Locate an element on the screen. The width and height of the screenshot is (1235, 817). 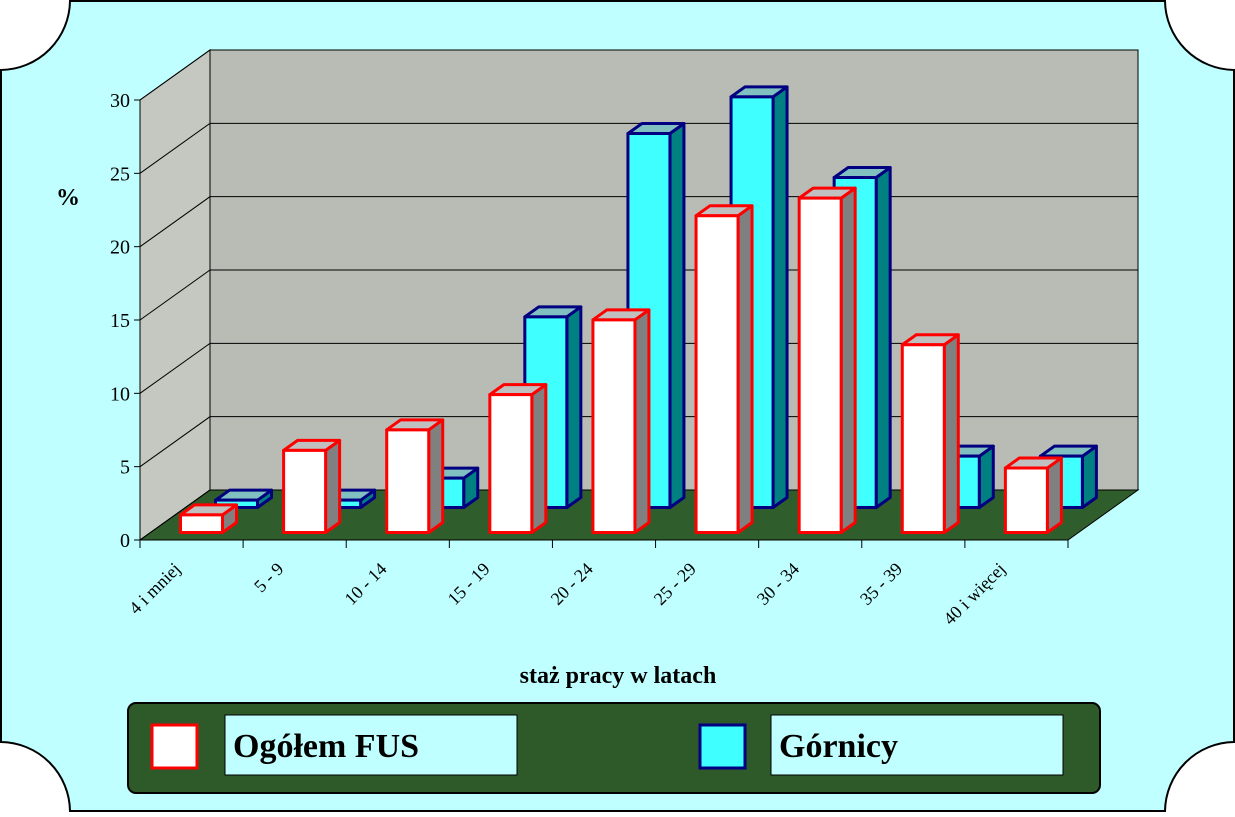
y-tick-label: 0 is located at coordinates (125, 541).